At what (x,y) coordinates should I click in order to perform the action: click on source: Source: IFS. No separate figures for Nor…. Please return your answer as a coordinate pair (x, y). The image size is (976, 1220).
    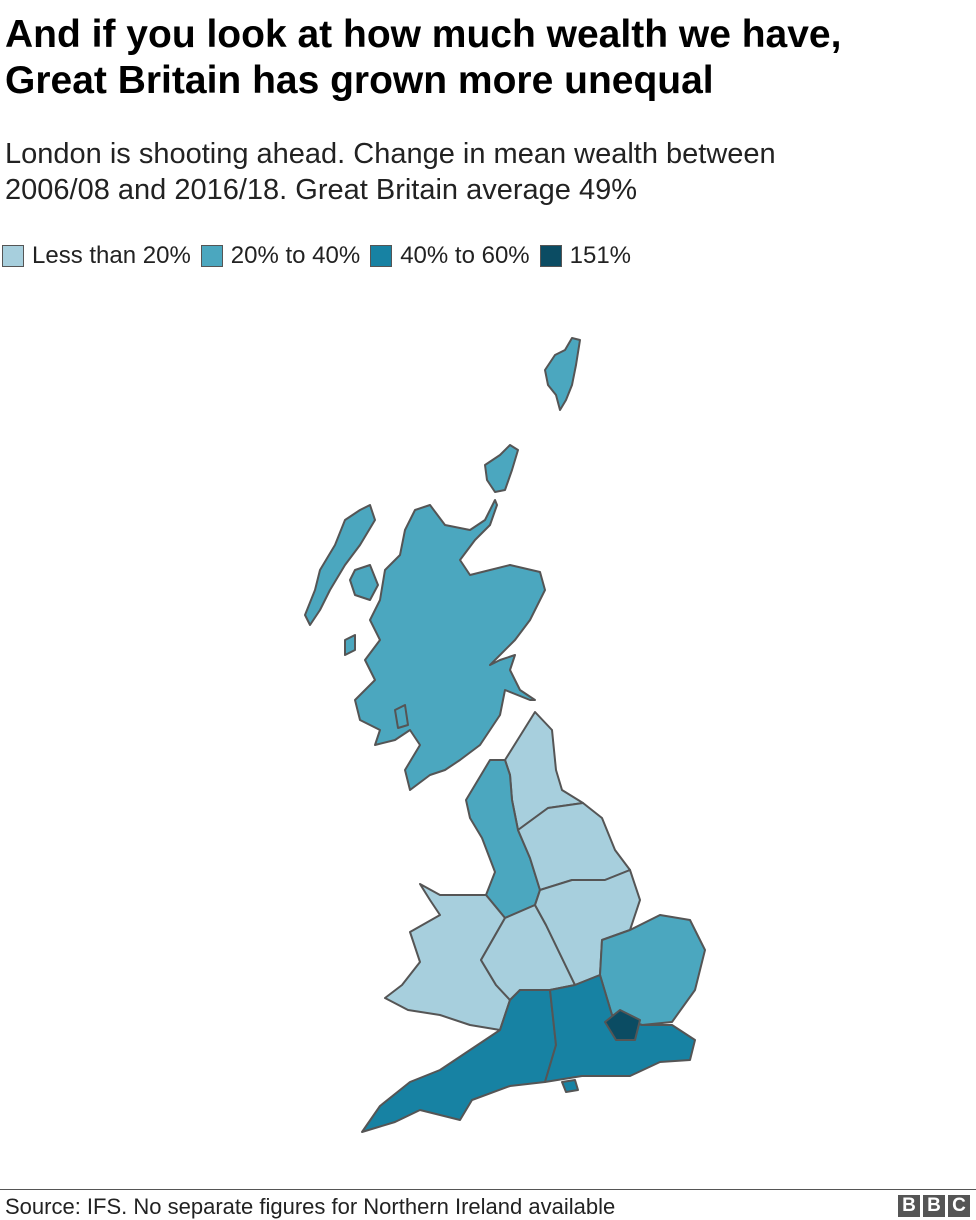
    Looking at the image, I should click on (310, 1206).